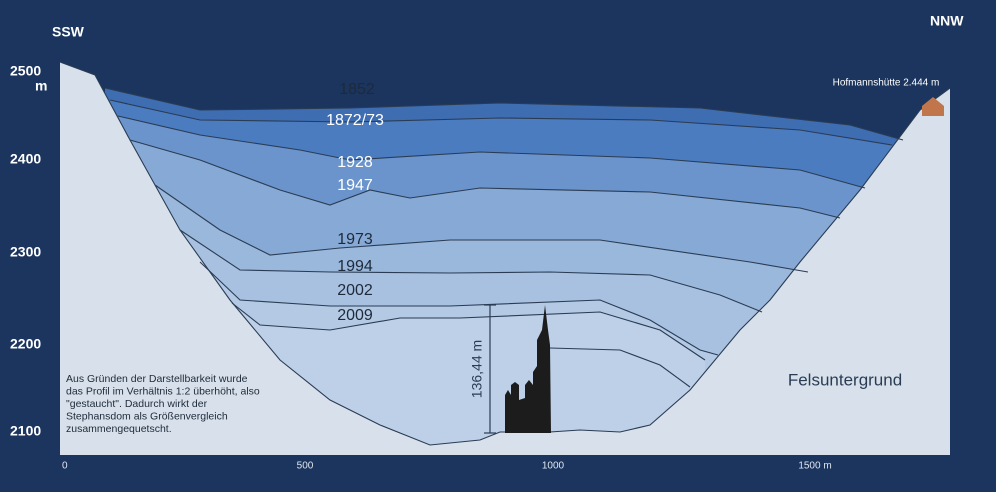 This screenshot has height=492, width=996. I want to click on bedrock-label: Felsuntergrund, so click(845, 379).